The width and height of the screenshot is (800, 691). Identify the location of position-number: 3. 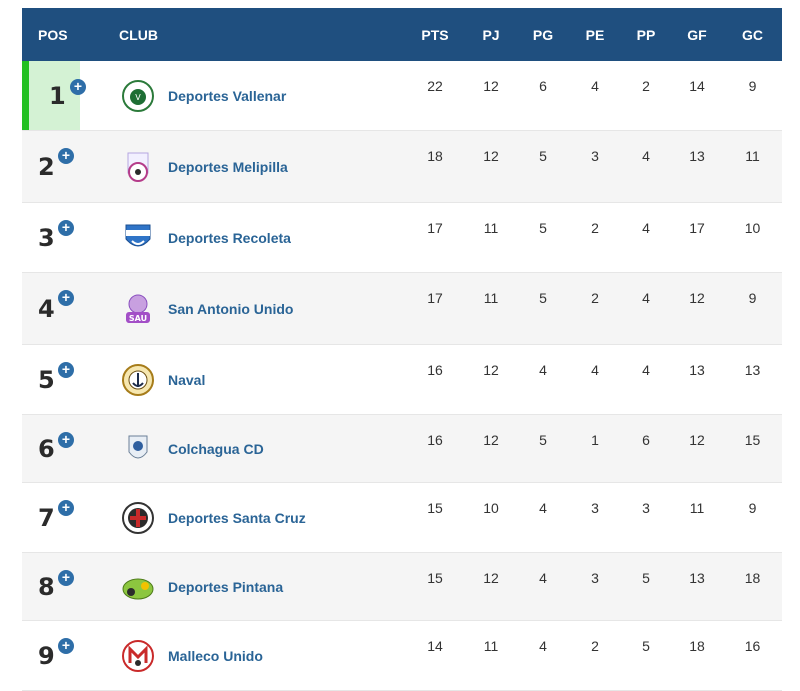
(46, 237).